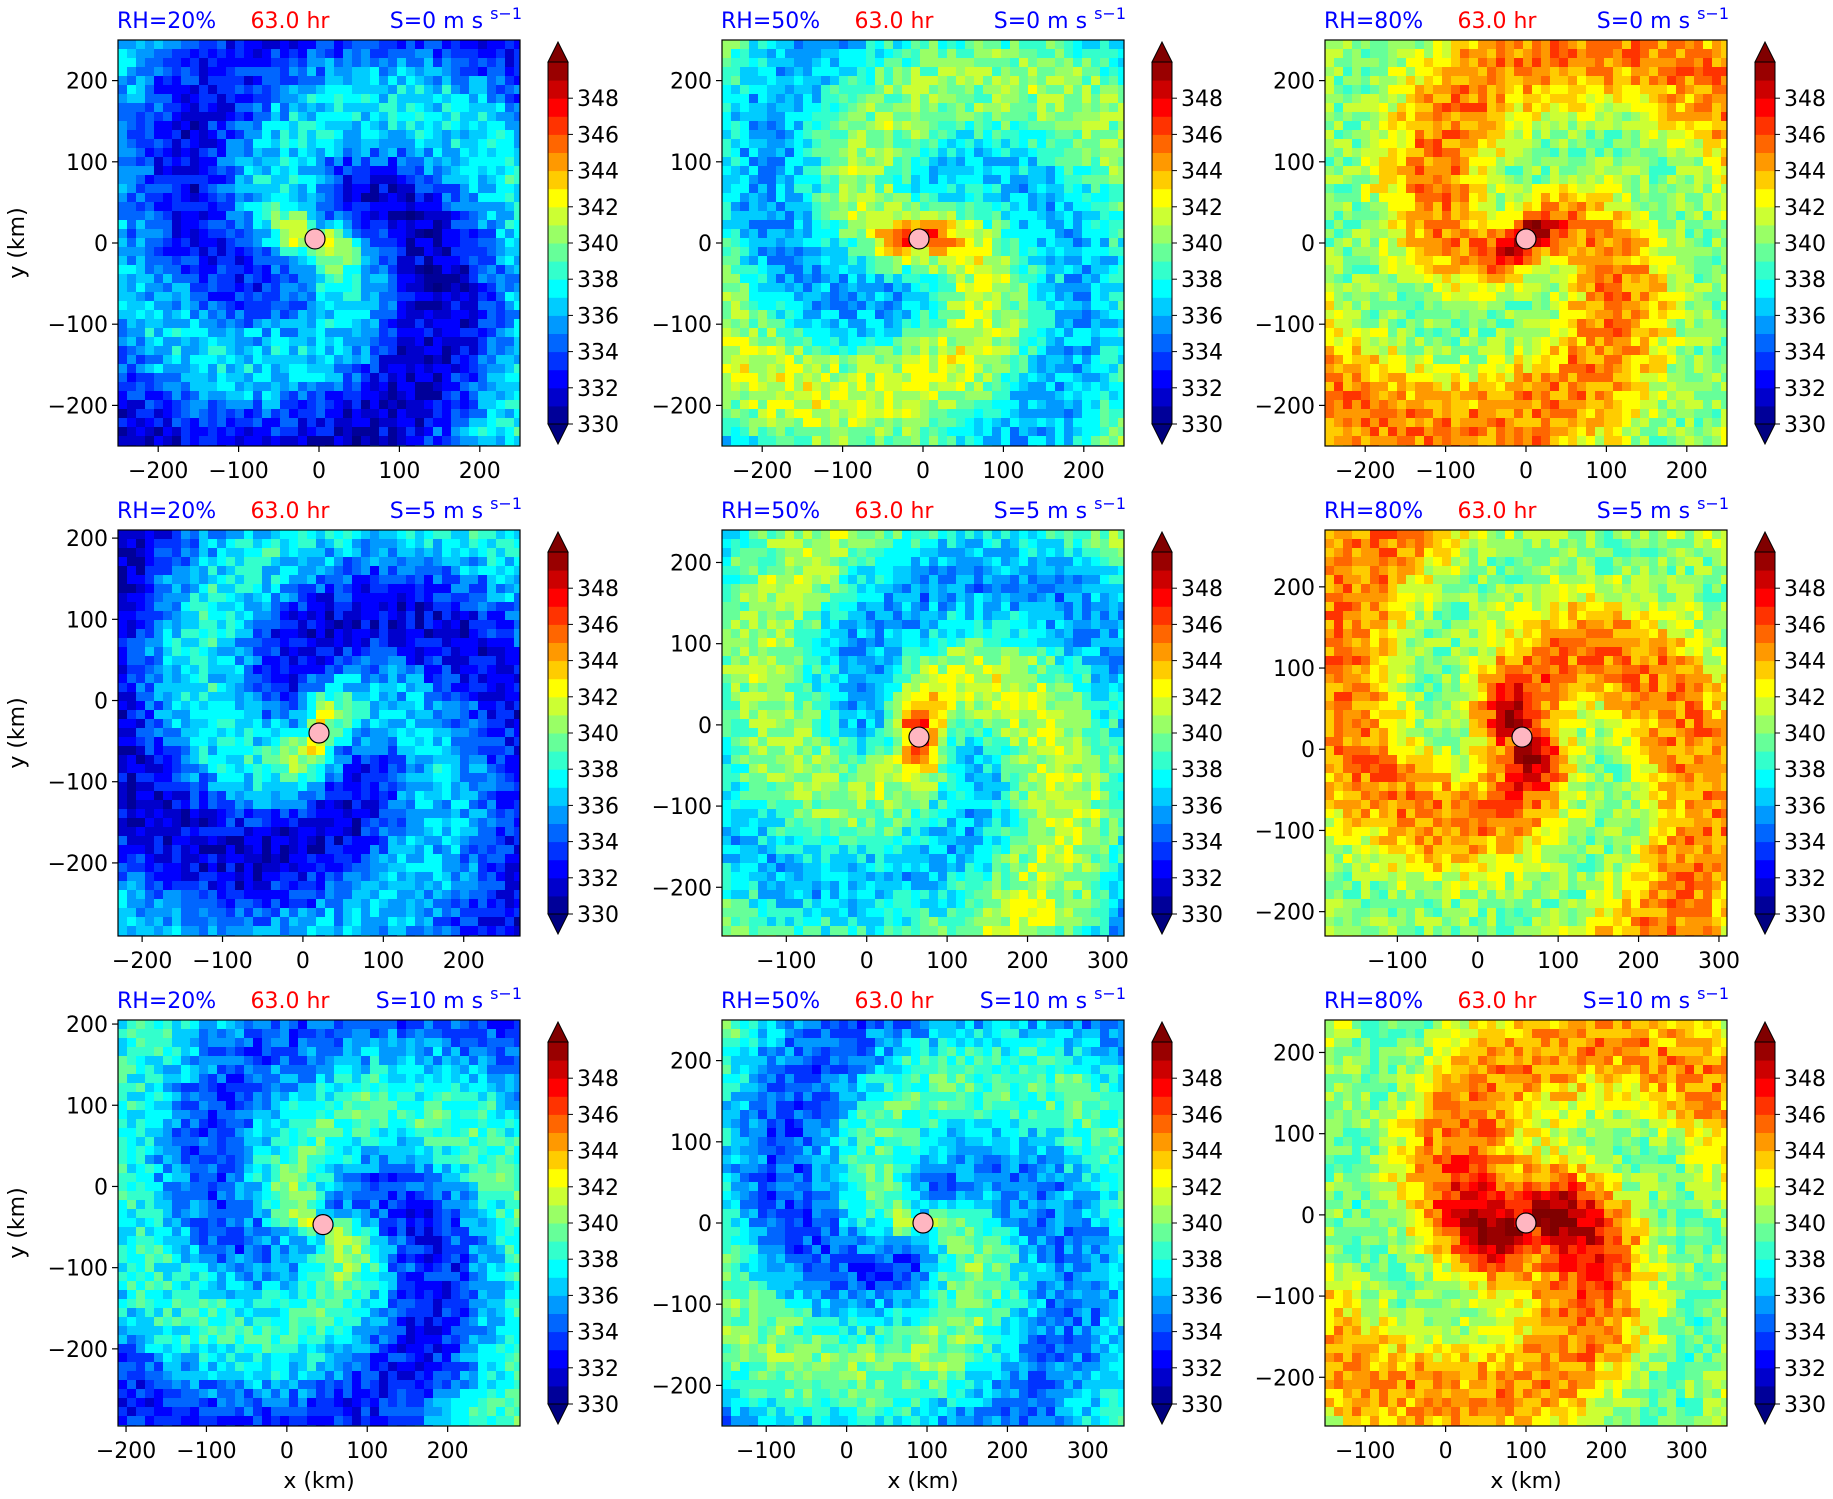 The height and width of the screenshot is (1499, 1833). What do you see at coordinates (1202, 172) in the screenshot?
I see `colorbar-tick-label: 344` at bounding box center [1202, 172].